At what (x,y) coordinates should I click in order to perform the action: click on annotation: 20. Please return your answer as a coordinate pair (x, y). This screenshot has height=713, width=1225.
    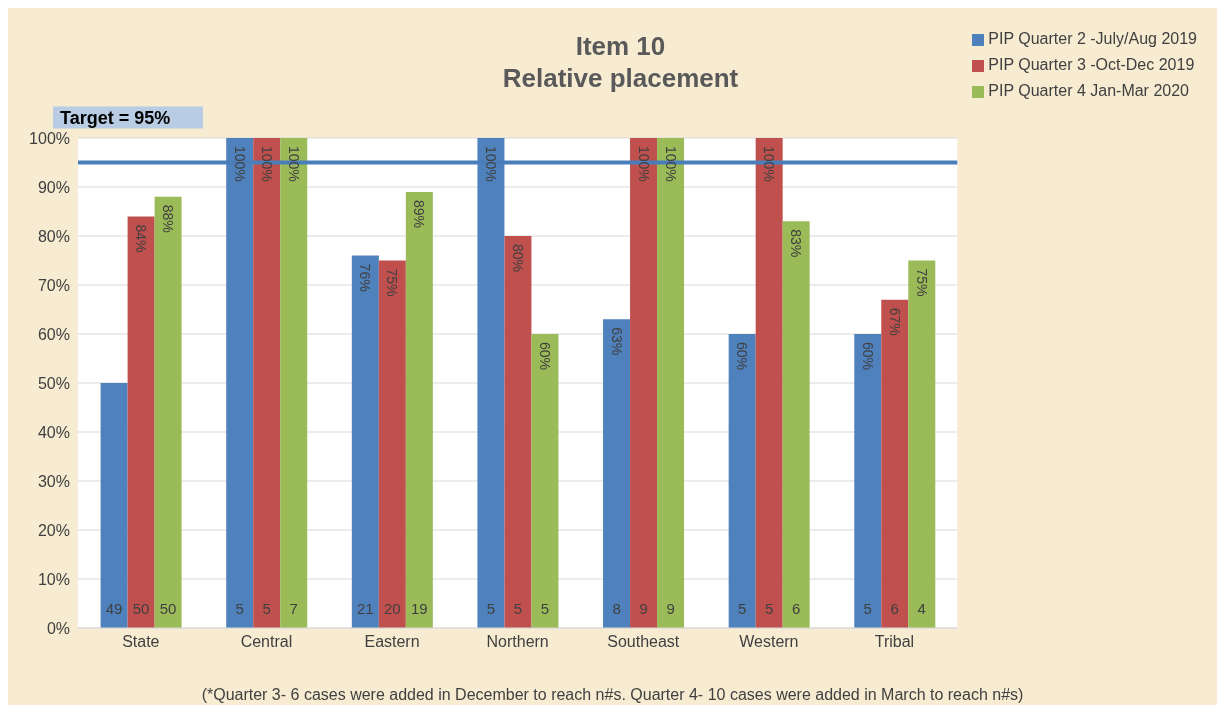
    Looking at the image, I should click on (392, 608).